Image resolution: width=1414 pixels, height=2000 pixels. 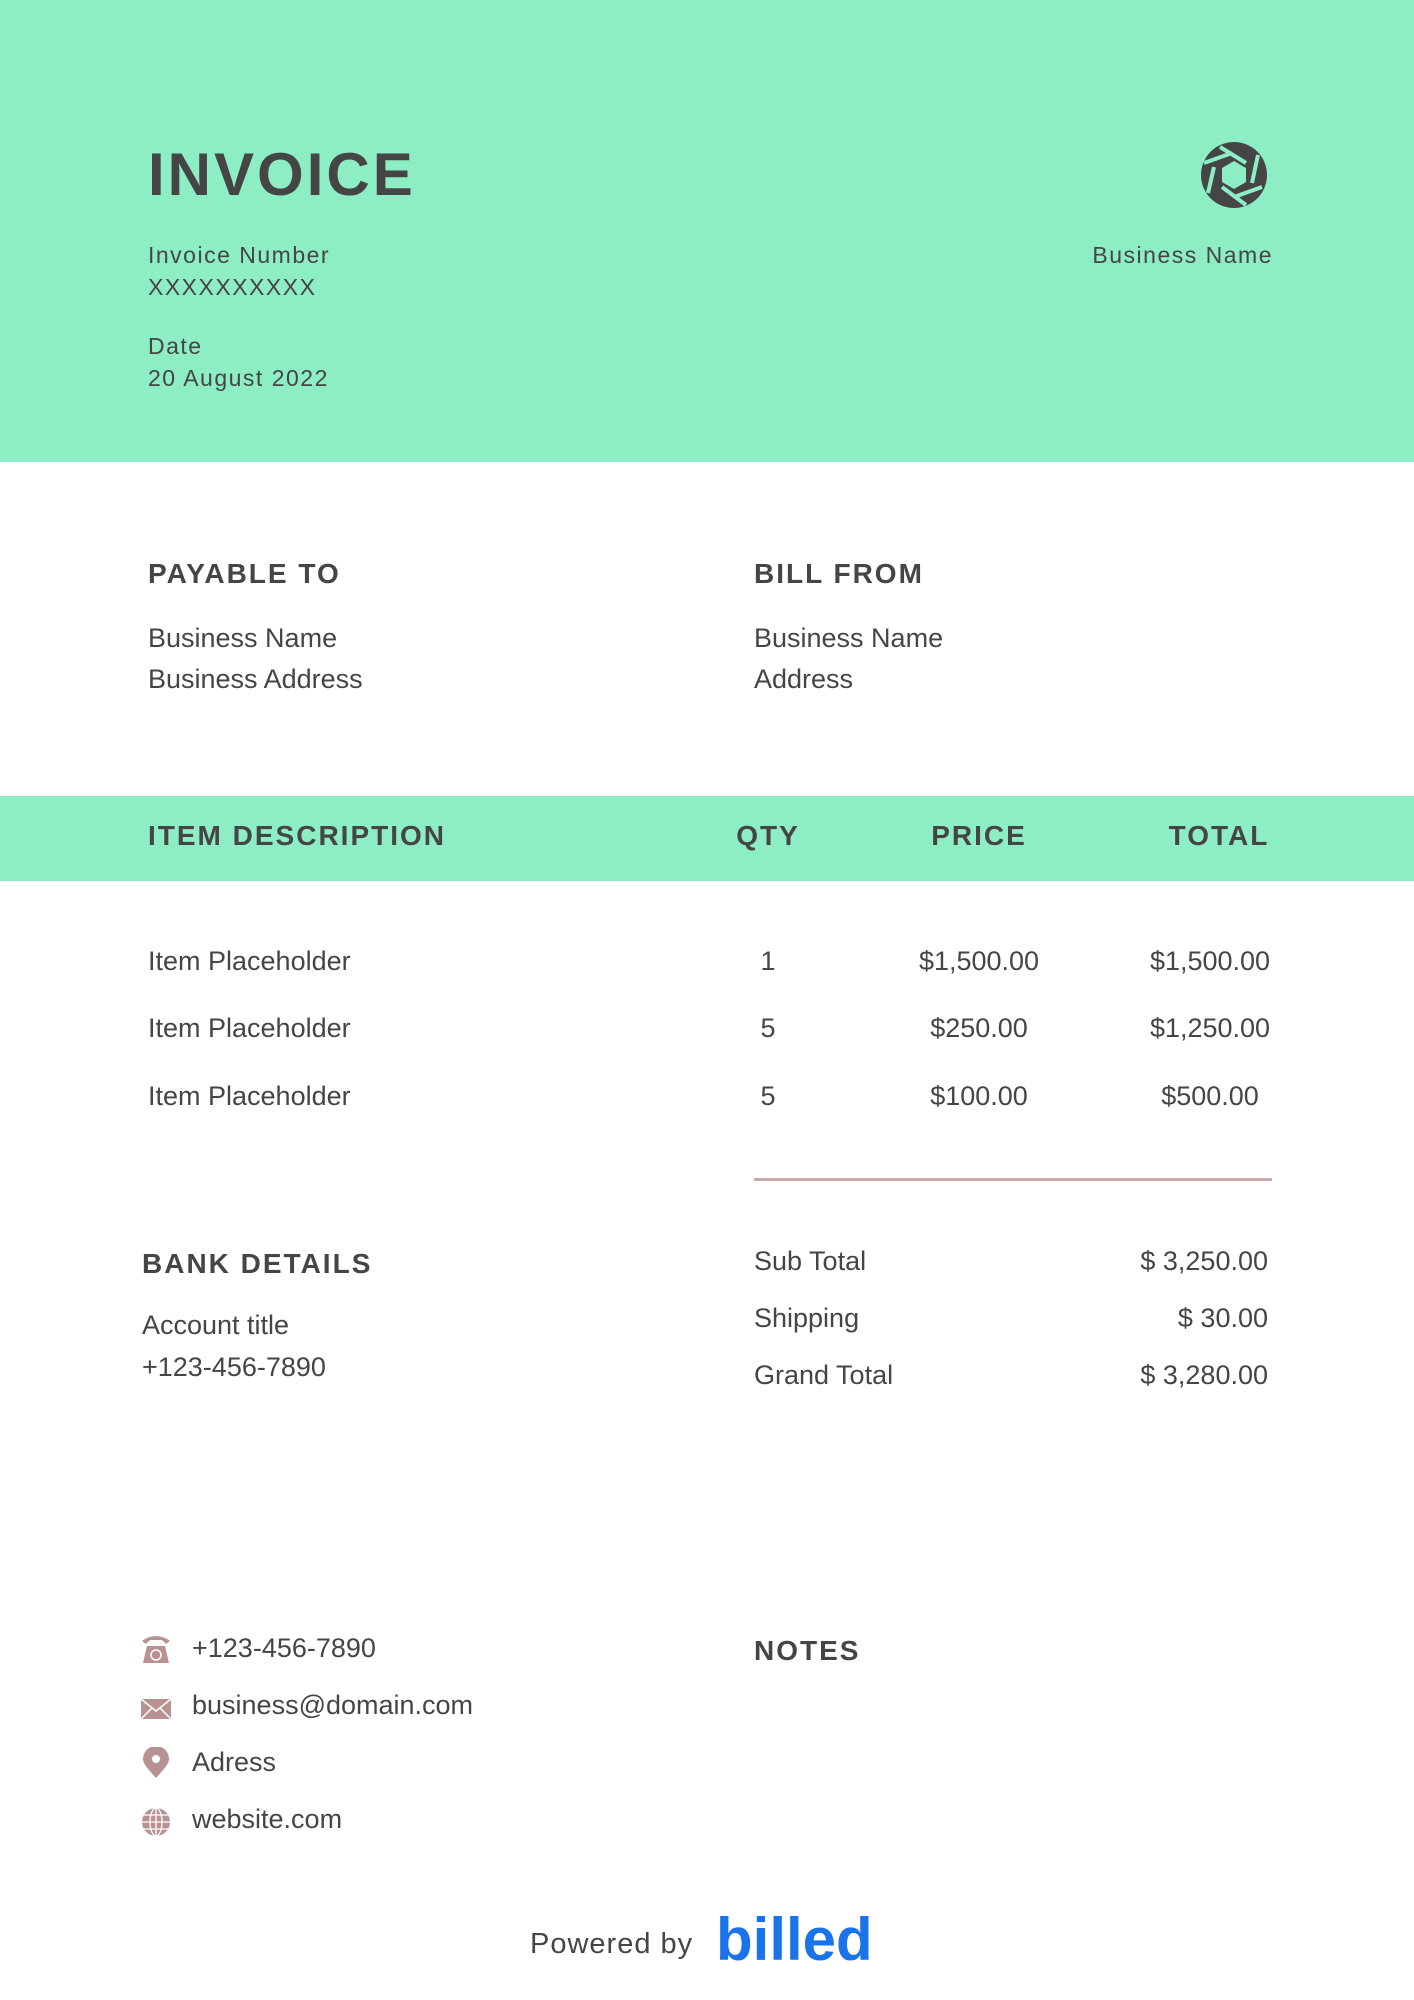 I want to click on grand-total-value: $ 3,280.00, so click(x=1204, y=1375).